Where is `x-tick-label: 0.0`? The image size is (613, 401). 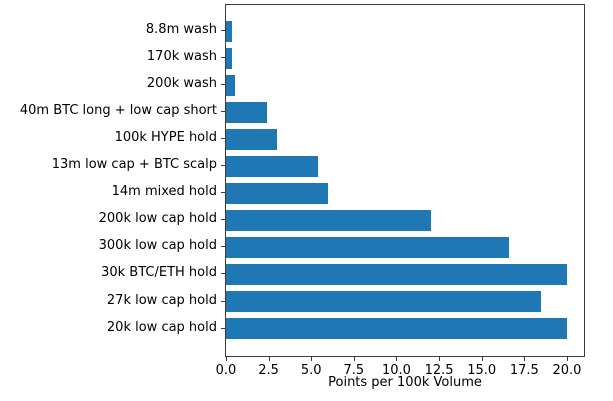
x-tick-label: 0.0 is located at coordinates (226, 370).